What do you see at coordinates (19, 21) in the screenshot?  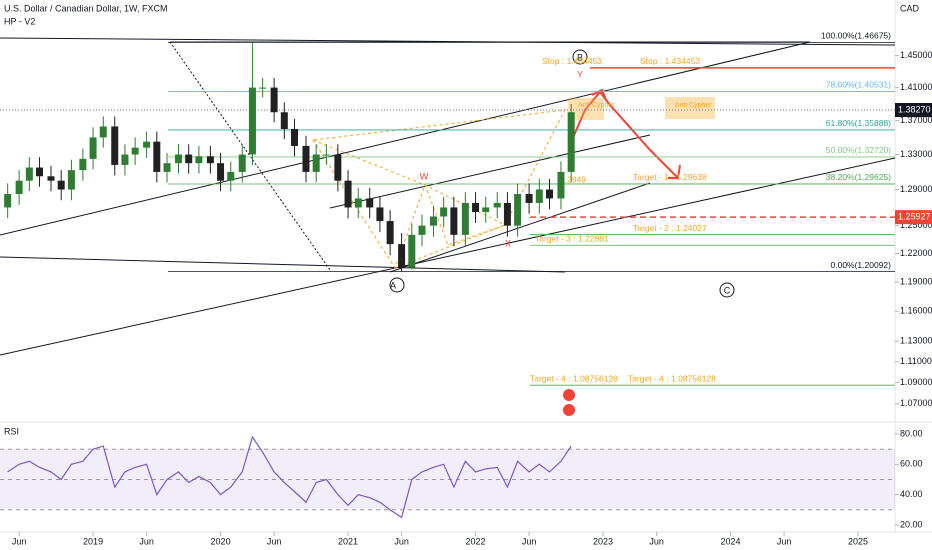 I see `subtitle: HP - V2` at bounding box center [19, 21].